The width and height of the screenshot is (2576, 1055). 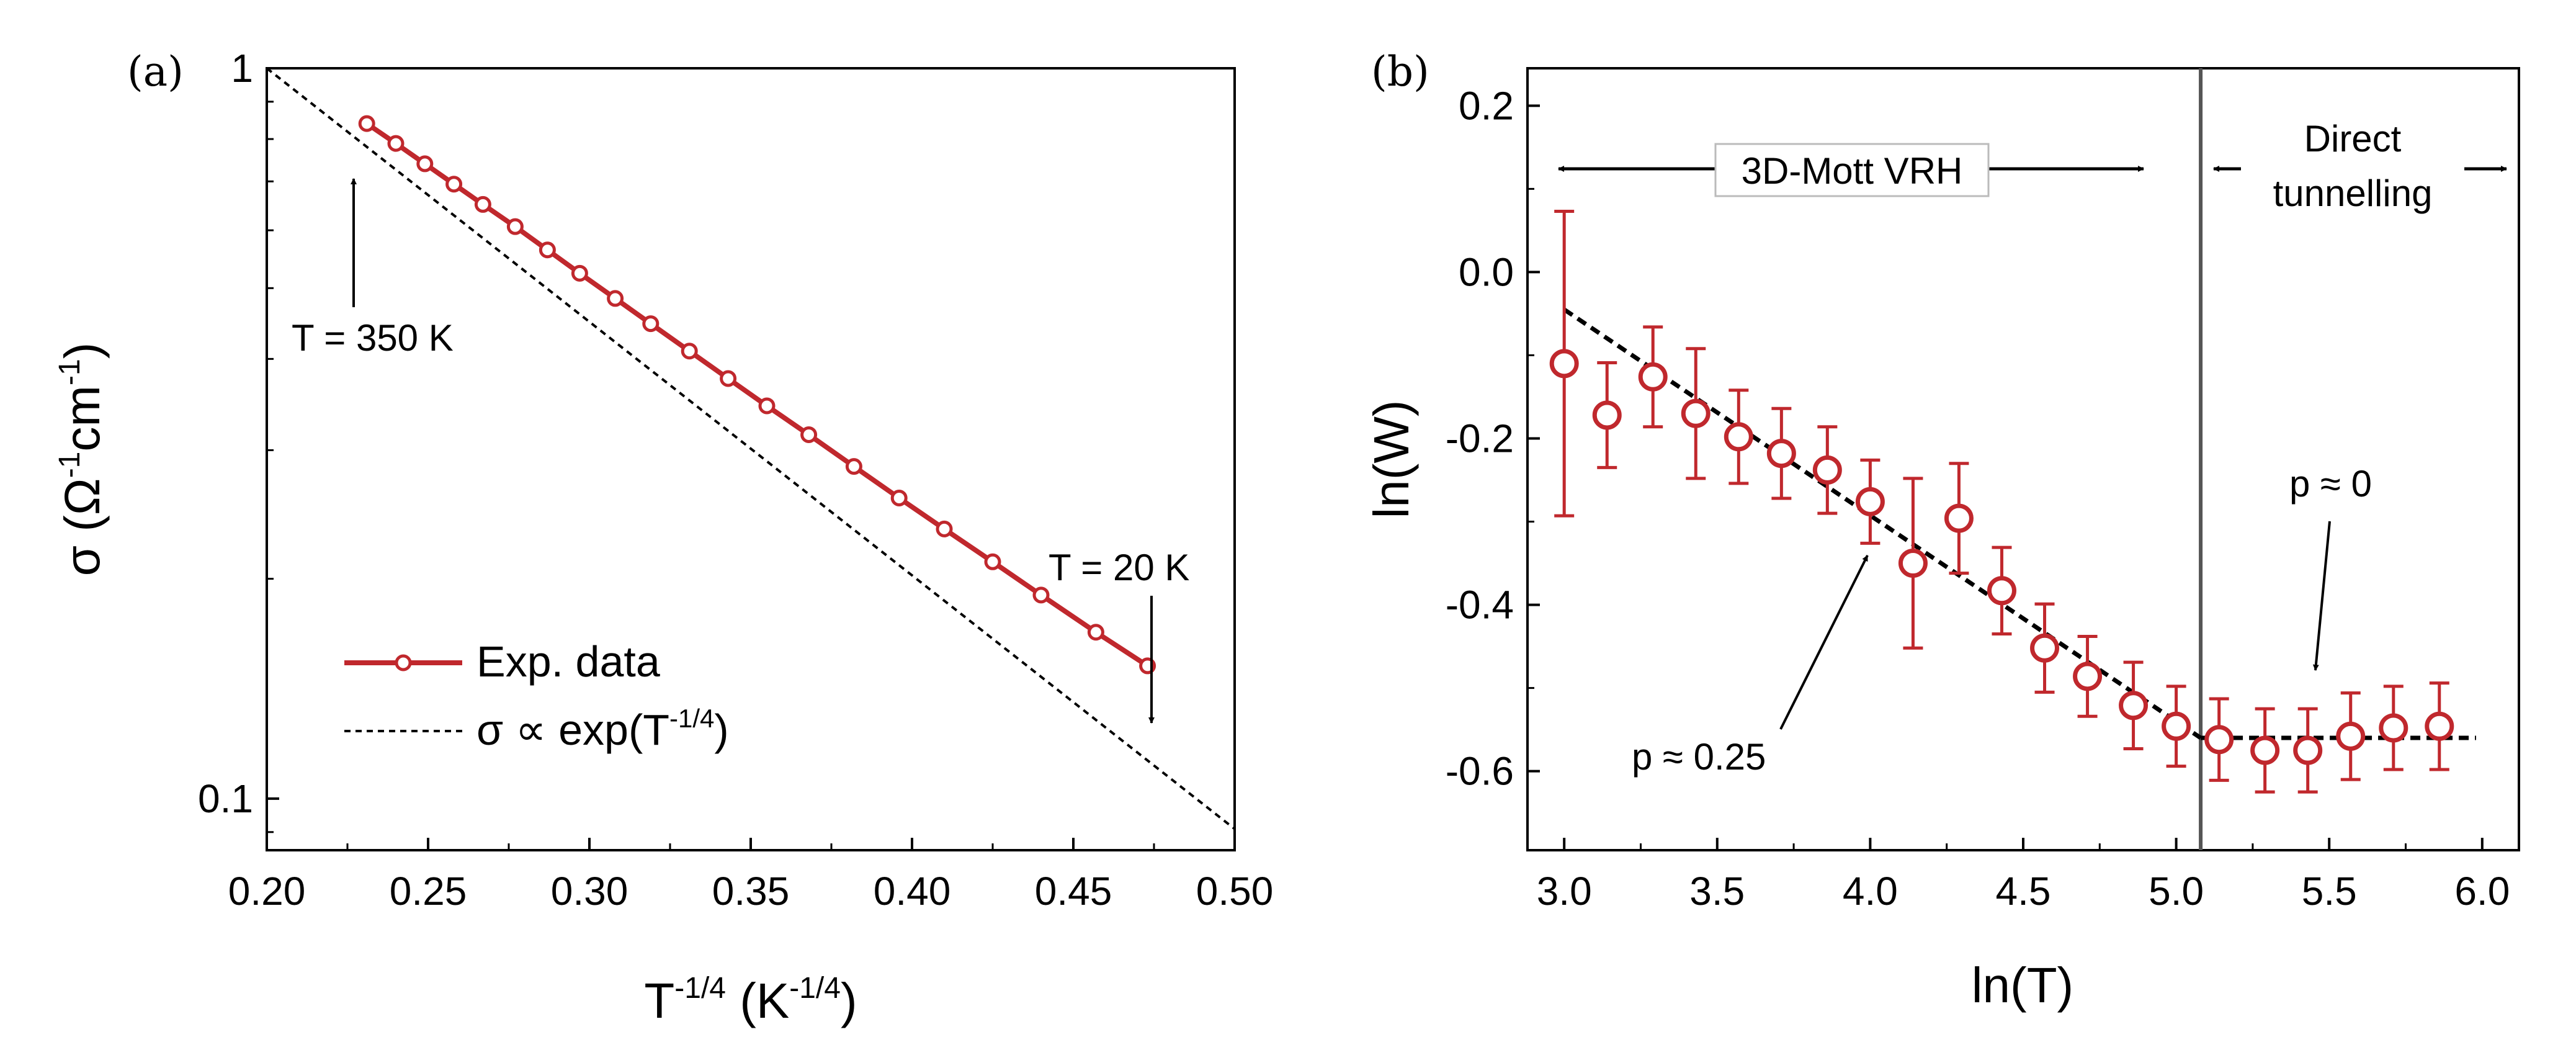 What do you see at coordinates (2330, 484) in the screenshot?
I see `annotation-p0: p ≈ 0` at bounding box center [2330, 484].